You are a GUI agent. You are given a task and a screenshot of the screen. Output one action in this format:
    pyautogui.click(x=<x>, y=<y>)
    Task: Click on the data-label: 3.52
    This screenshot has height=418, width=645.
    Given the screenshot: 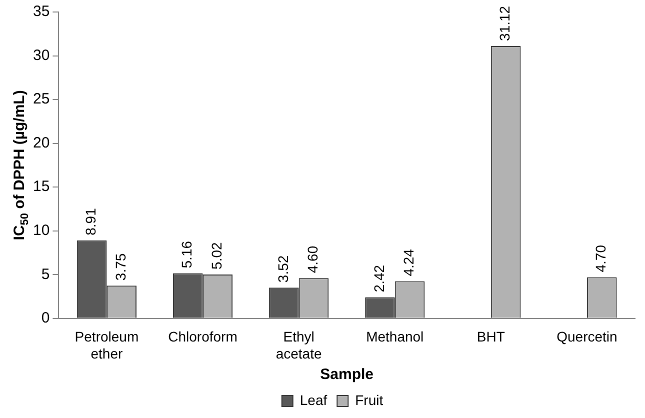 What is the action you would take?
    pyautogui.click(x=282, y=269)
    